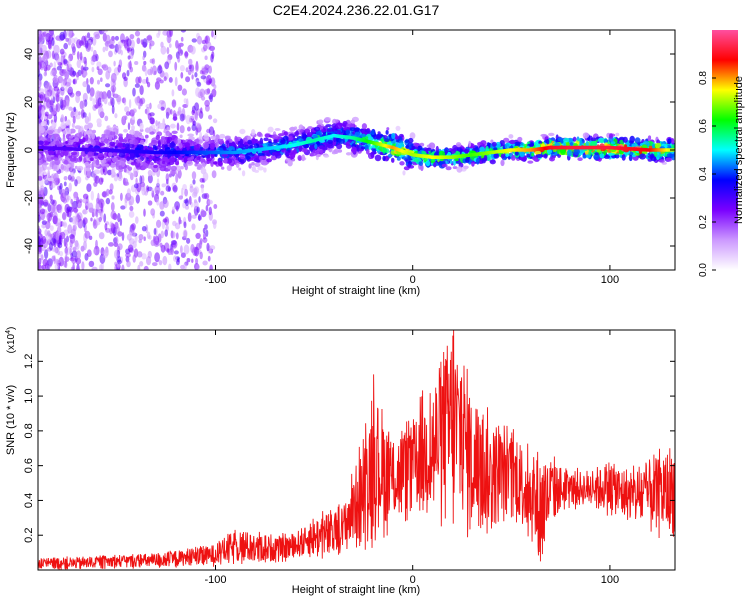  I want to click on y-tick-label: 0.4, so click(29, 500).